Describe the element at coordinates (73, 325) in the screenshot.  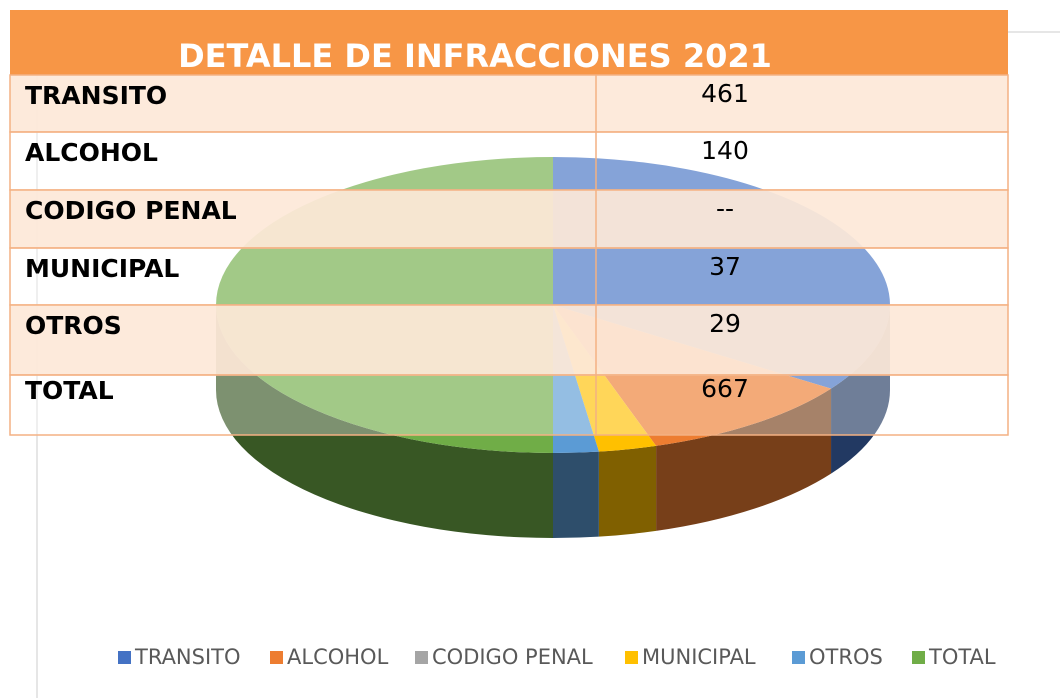
I see `row-label: OTROS` at that location.